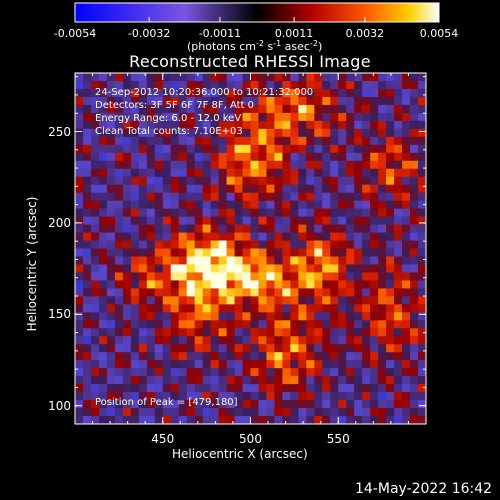 This screenshot has width=500, height=500. I want to click on y-tick-label: 200, so click(59, 222).